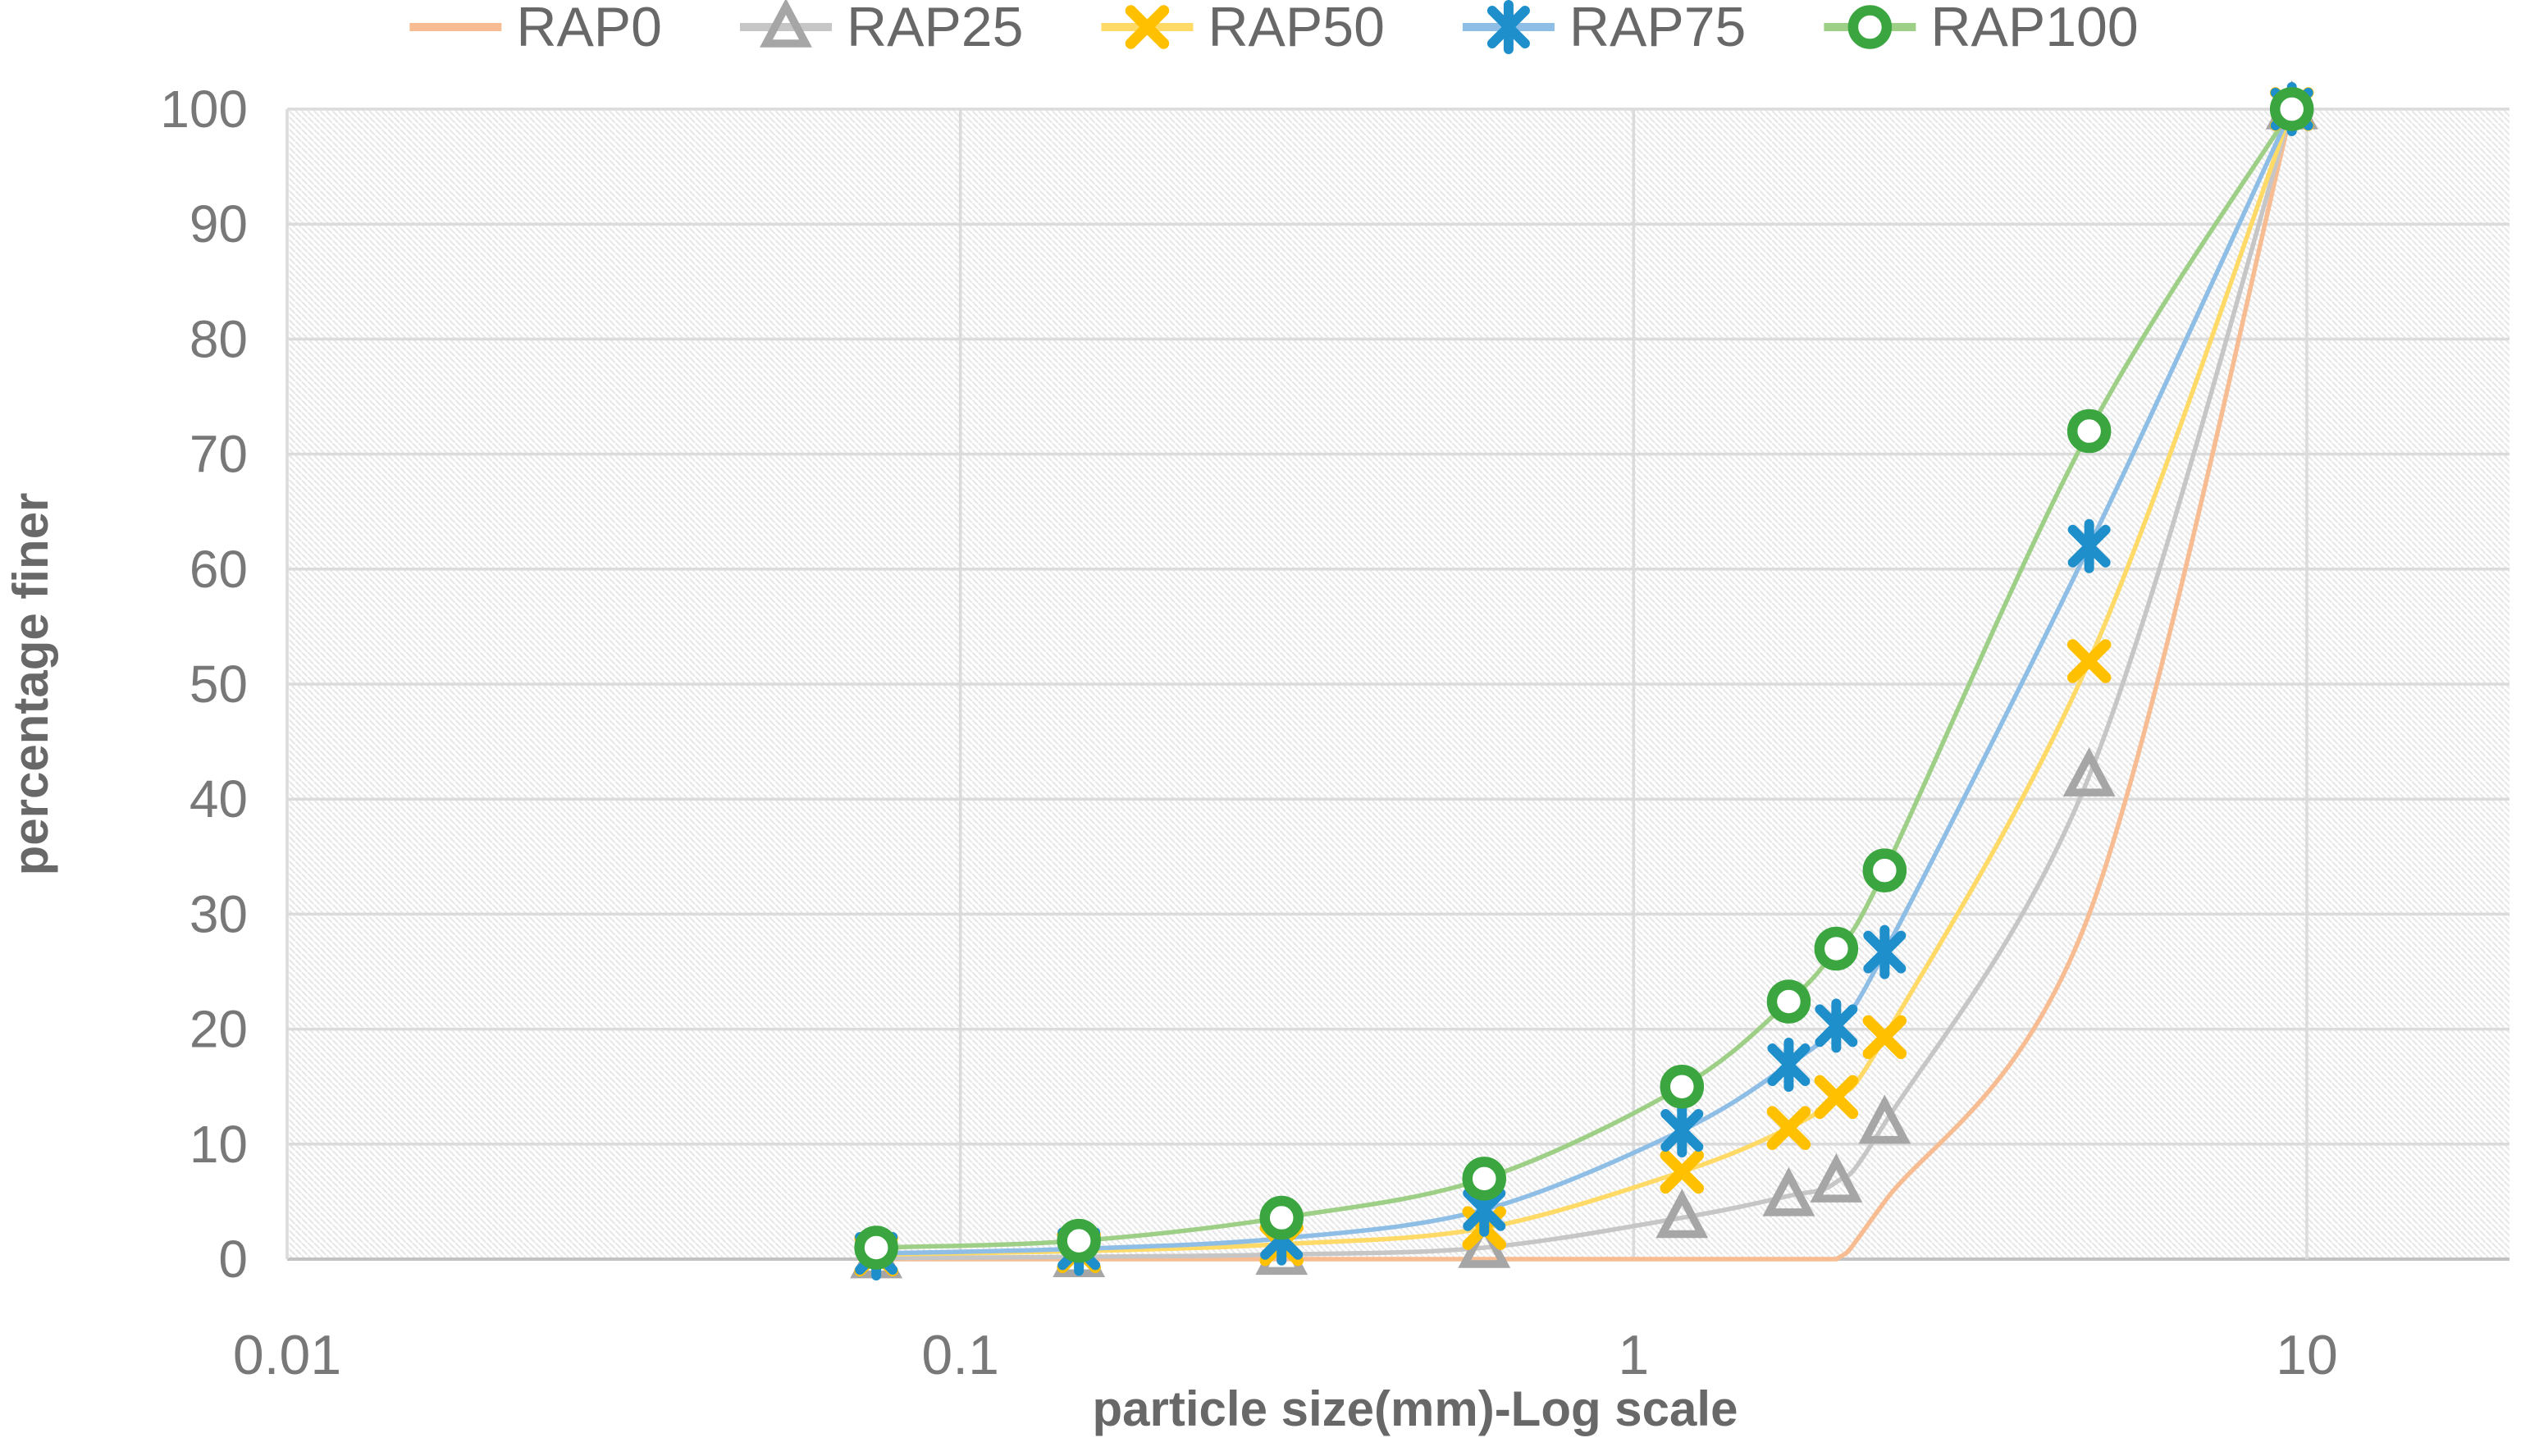 Image resolution: width=2530 pixels, height=1456 pixels. What do you see at coordinates (233, 1259) in the screenshot?
I see `y-tick-label-0: 0` at bounding box center [233, 1259].